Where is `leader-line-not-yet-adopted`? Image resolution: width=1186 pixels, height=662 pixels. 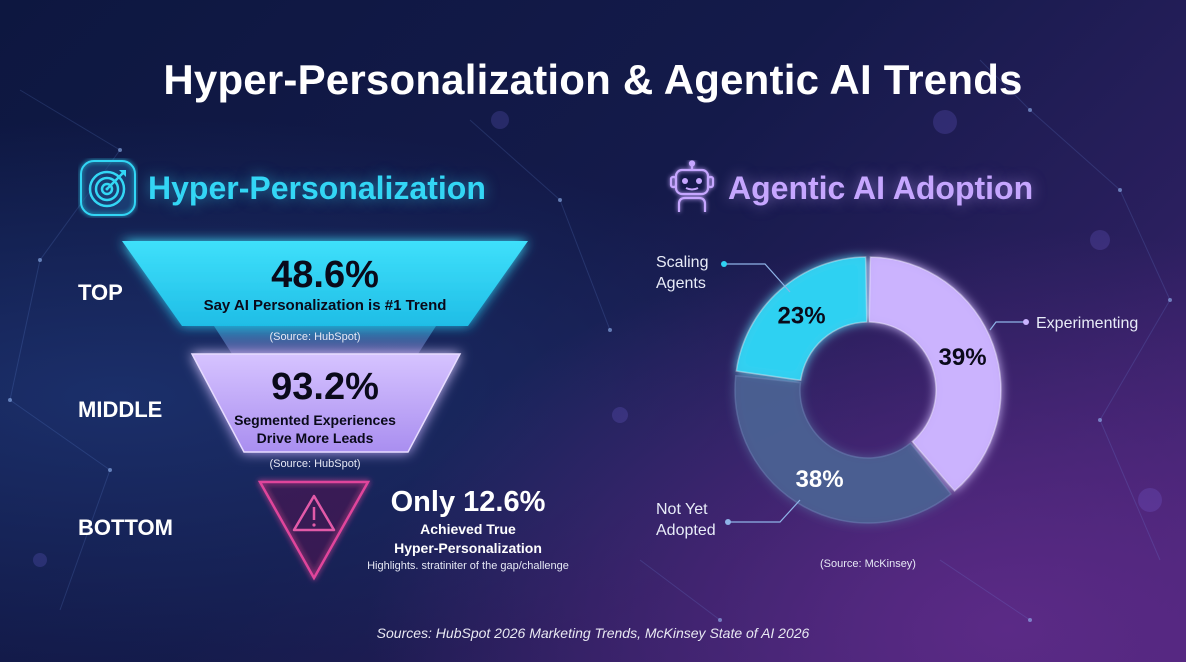 leader-line-not-yet-adopted is located at coordinates (764, 511).